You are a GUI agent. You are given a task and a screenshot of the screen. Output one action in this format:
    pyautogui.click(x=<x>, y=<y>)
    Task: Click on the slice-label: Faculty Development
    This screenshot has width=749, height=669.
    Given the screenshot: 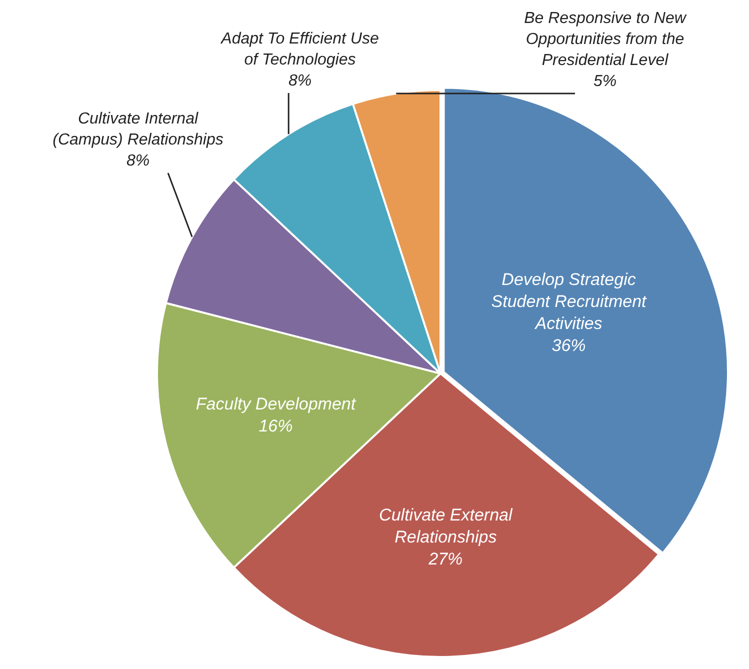 What is the action you would take?
    pyautogui.click(x=276, y=404)
    